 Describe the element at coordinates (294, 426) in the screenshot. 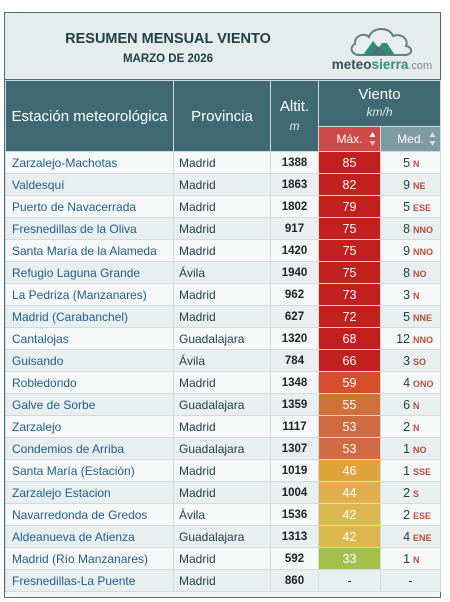

I see `altitude-cell: 1117` at that location.